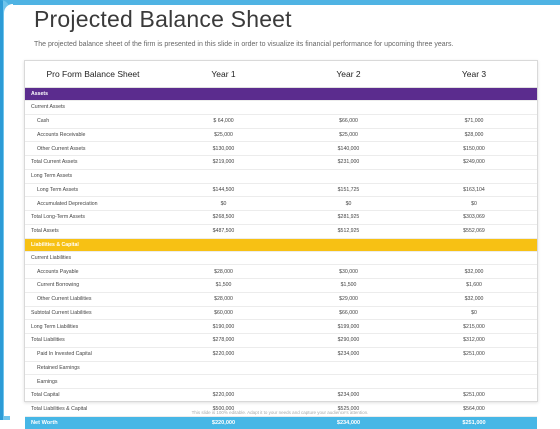 The width and height of the screenshot is (560, 429). What do you see at coordinates (223, 285) in the screenshot?
I see `row-year-1-value: $1,500` at bounding box center [223, 285].